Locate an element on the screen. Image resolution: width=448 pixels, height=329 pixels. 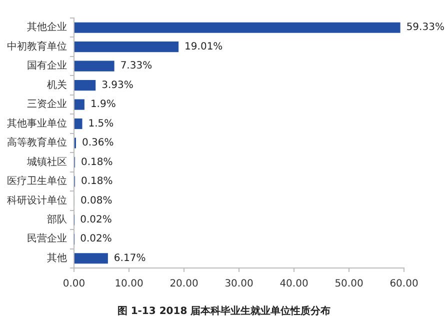
y-tick-label: 医疗卫生单位 is located at coordinates (37, 181).